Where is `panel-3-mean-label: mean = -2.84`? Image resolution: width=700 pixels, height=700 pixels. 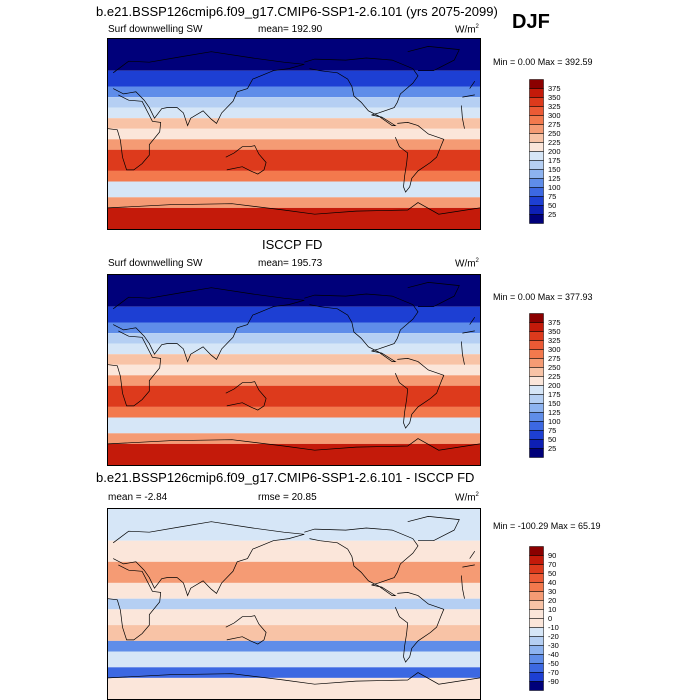 panel-3-mean-label: mean = -2.84 is located at coordinates (138, 497).